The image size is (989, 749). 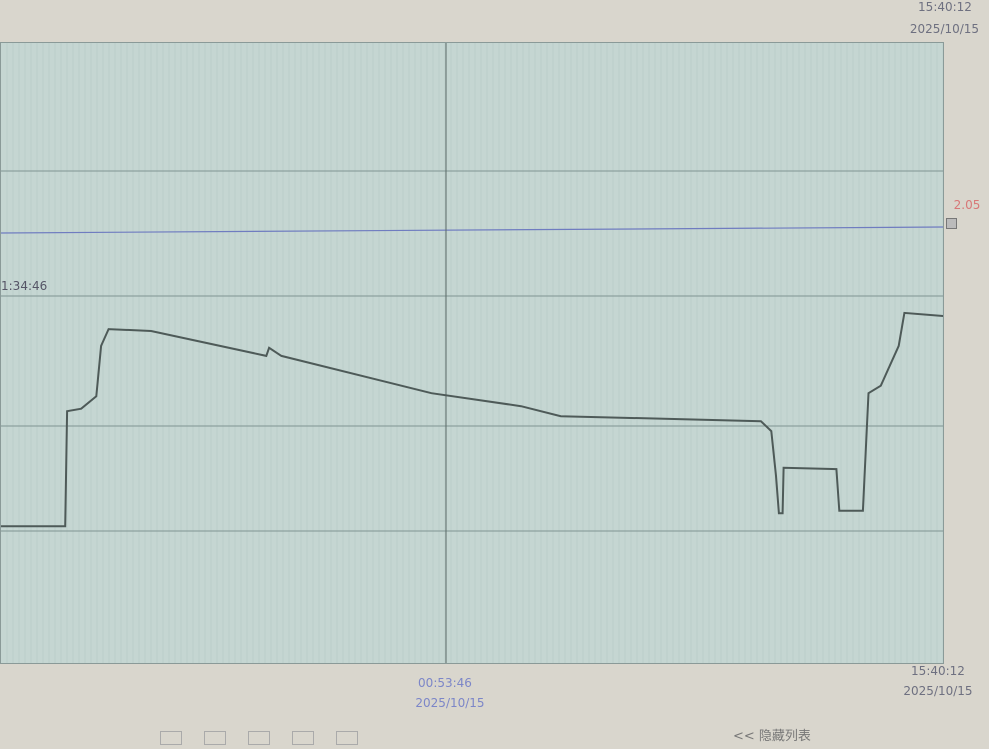 What do you see at coordinates (472, 230) in the screenshot?
I see `value-cursor-line` at bounding box center [472, 230].